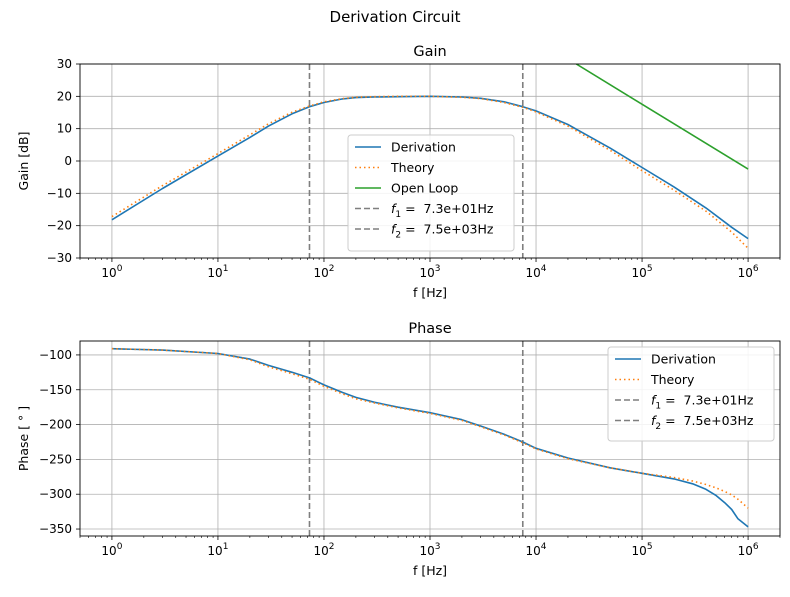 This screenshot has height=597, width=790. Describe the element at coordinates (55, 425) in the screenshot. I see `y-tick-label: −200` at that location.